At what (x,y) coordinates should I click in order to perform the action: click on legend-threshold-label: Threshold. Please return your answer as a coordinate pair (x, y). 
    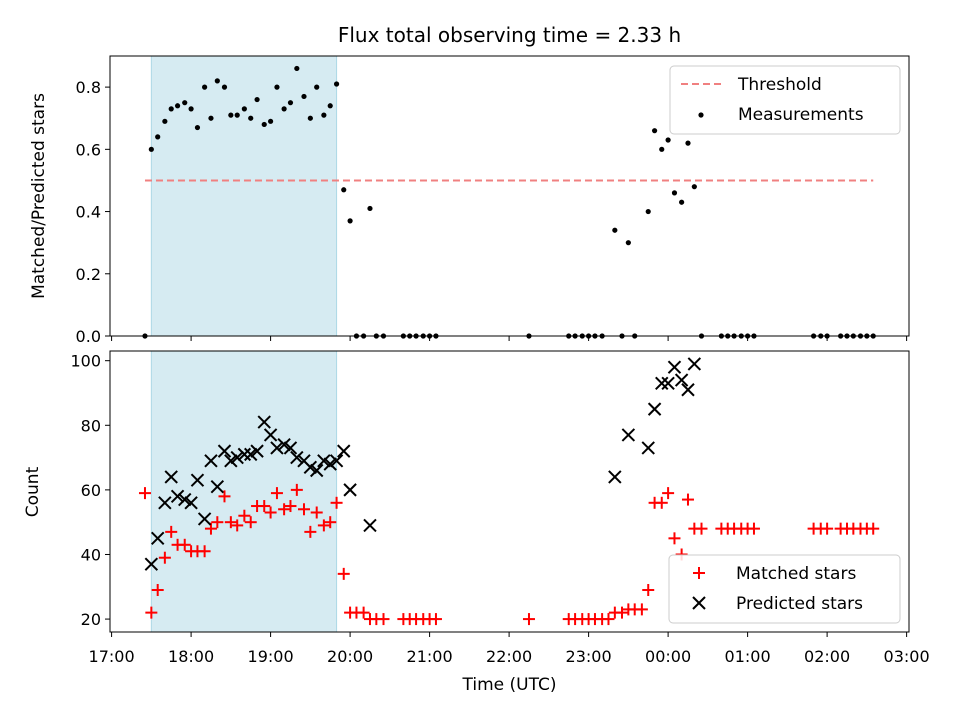
    Looking at the image, I should click on (779, 85).